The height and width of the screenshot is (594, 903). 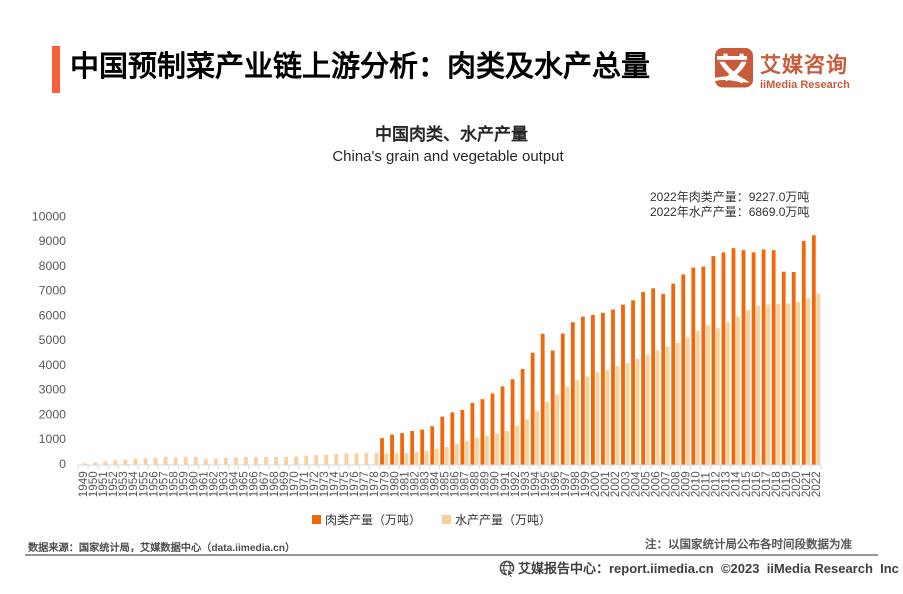 I want to click on svg-text: 2020, so click(x=796, y=484).